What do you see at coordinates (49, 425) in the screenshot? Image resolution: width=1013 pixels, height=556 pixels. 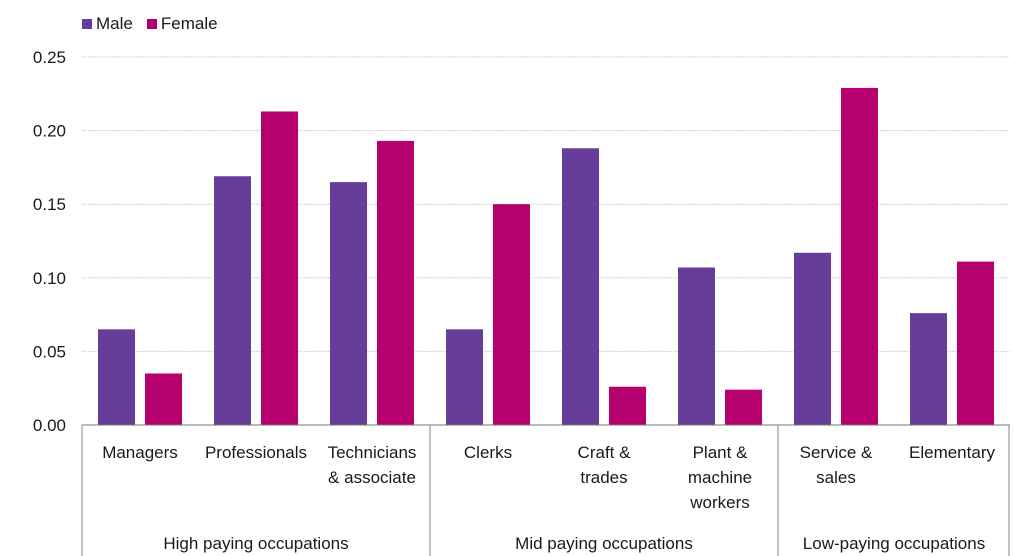 I see `y-tick-label: 0.00` at bounding box center [49, 425].